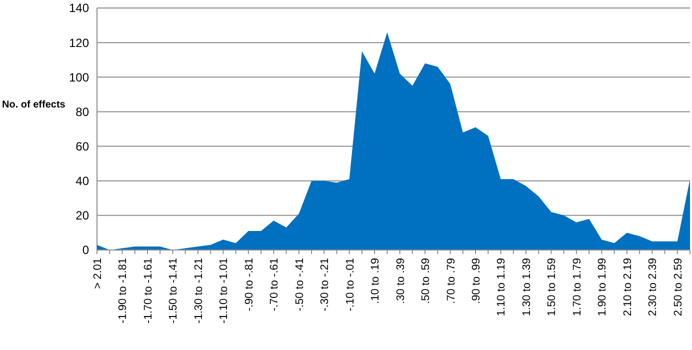 Image resolution: width=692 pixels, height=350 pixels. I want to click on x-tick-label: .30 to .39, so click(400, 281).